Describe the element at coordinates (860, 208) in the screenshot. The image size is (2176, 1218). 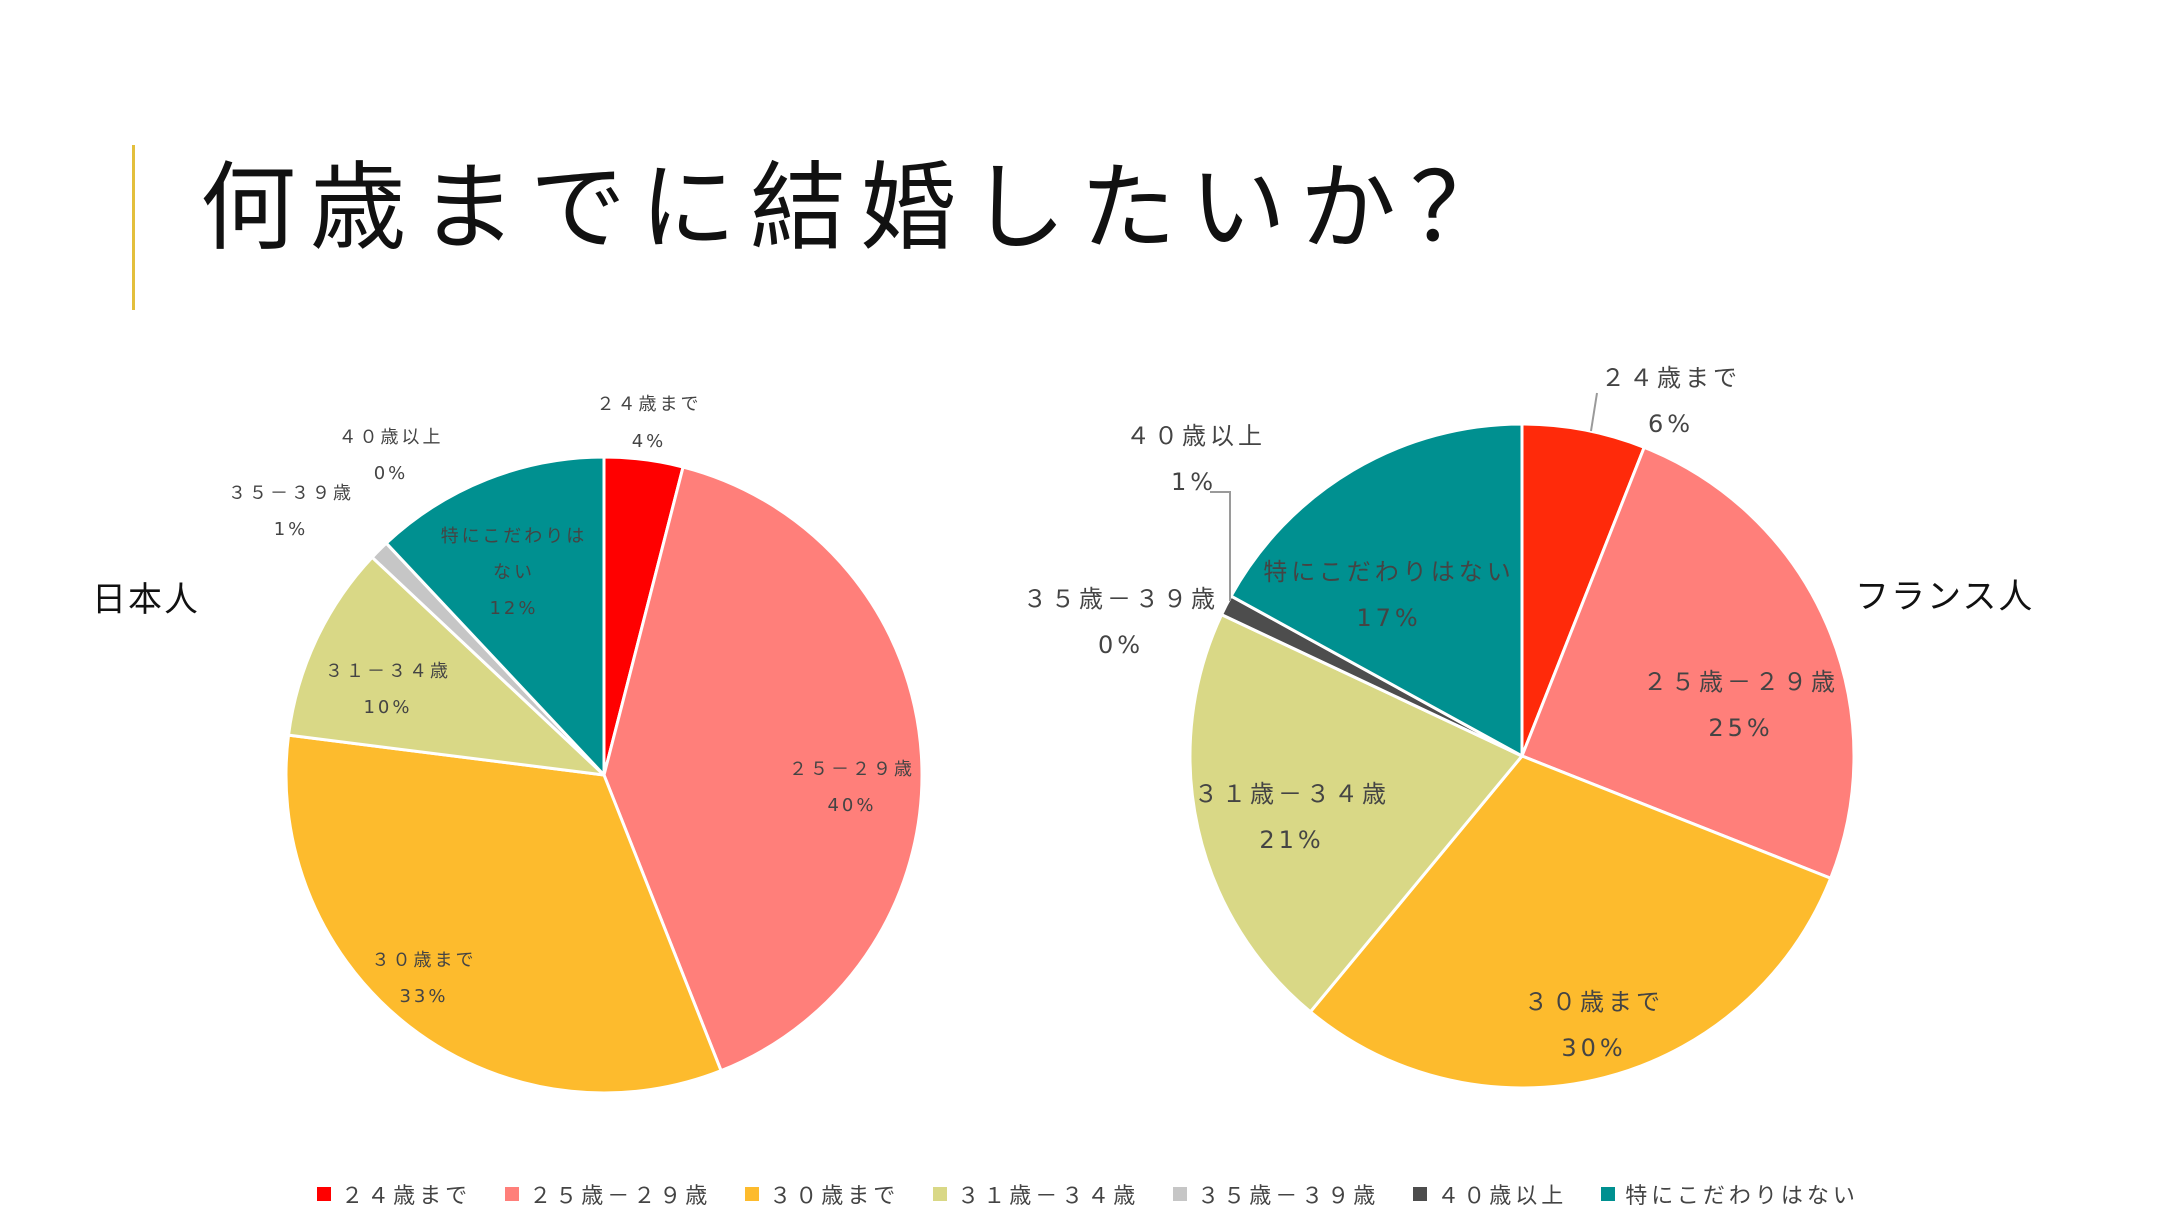
I see `page-title: 何歳までに結婚したいか？` at that location.